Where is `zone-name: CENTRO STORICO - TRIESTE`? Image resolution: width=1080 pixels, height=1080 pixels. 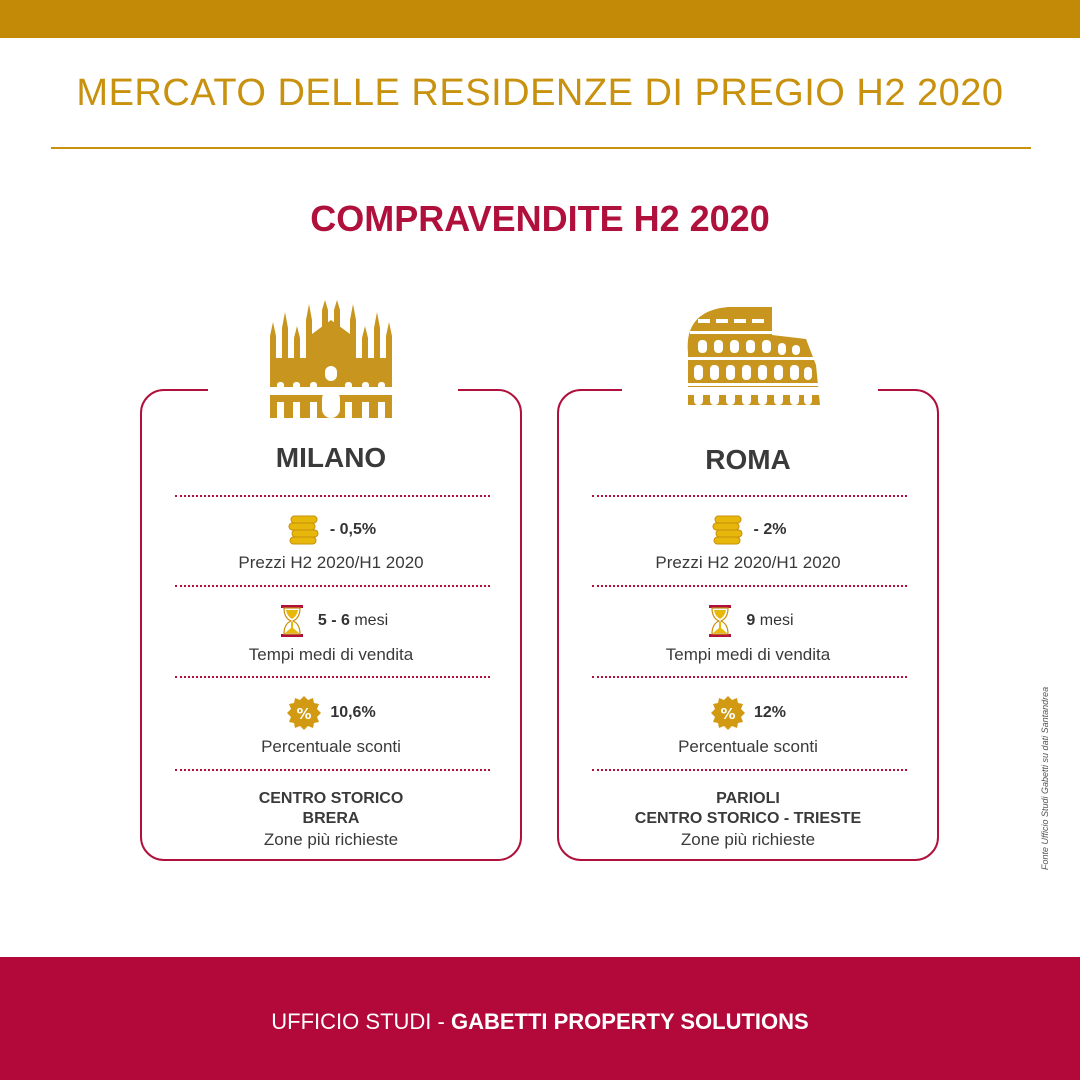 zone-name: CENTRO STORICO - TRIESTE is located at coordinates (748, 818).